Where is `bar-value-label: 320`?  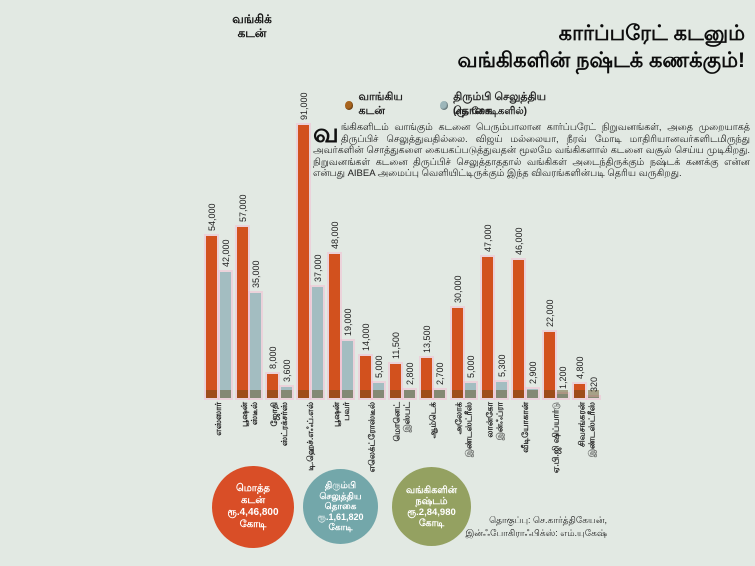 bar-value-label: 320 is located at coordinates (593, 384).